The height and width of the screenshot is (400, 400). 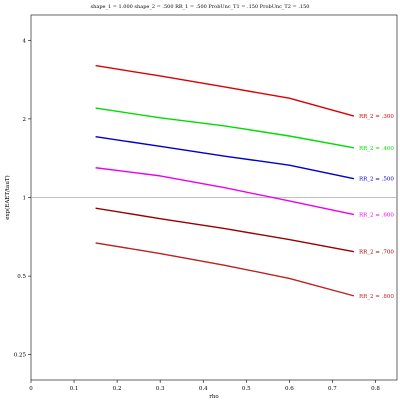 I want to click on y-axis: 0.25 0.5 1 2 4, so click(x=22, y=198).